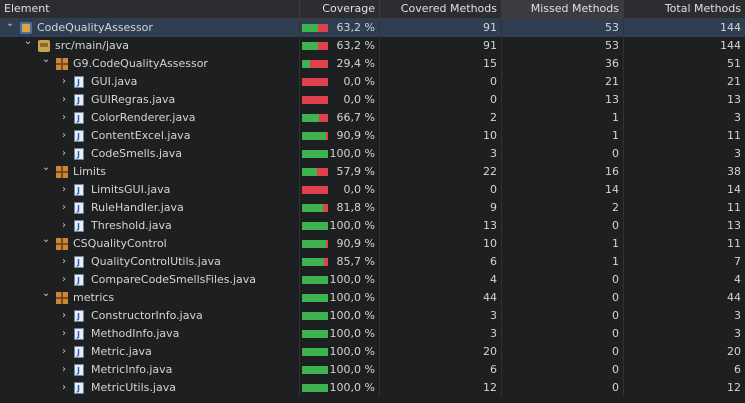 The image size is (745, 403). Describe the element at coordinates (359, 99) in the screenshot. I see `coverage-percent: 0,0 %` at that location.